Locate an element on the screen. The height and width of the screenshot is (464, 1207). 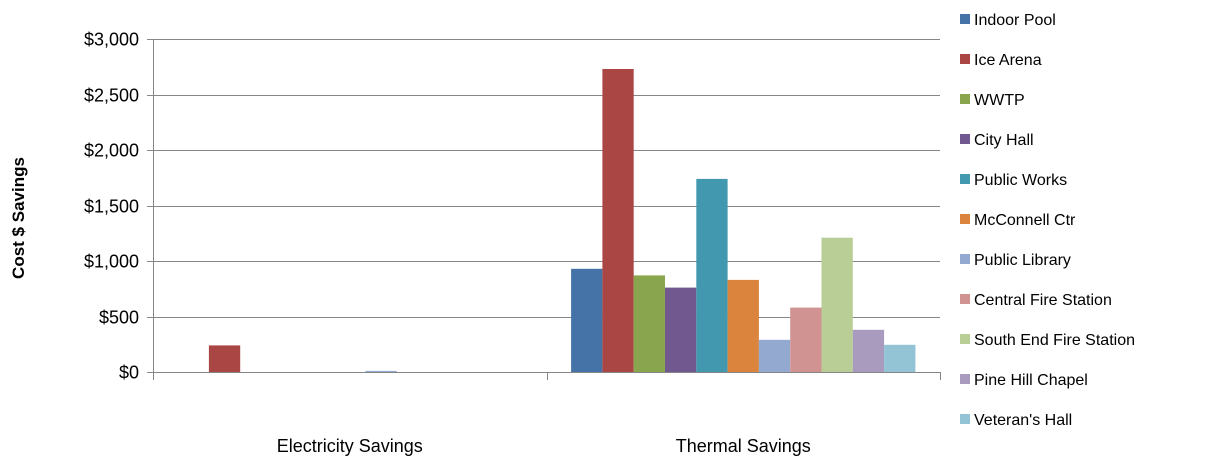
x-tick-label: Electricity Savings is located at coordinates (350, 446).